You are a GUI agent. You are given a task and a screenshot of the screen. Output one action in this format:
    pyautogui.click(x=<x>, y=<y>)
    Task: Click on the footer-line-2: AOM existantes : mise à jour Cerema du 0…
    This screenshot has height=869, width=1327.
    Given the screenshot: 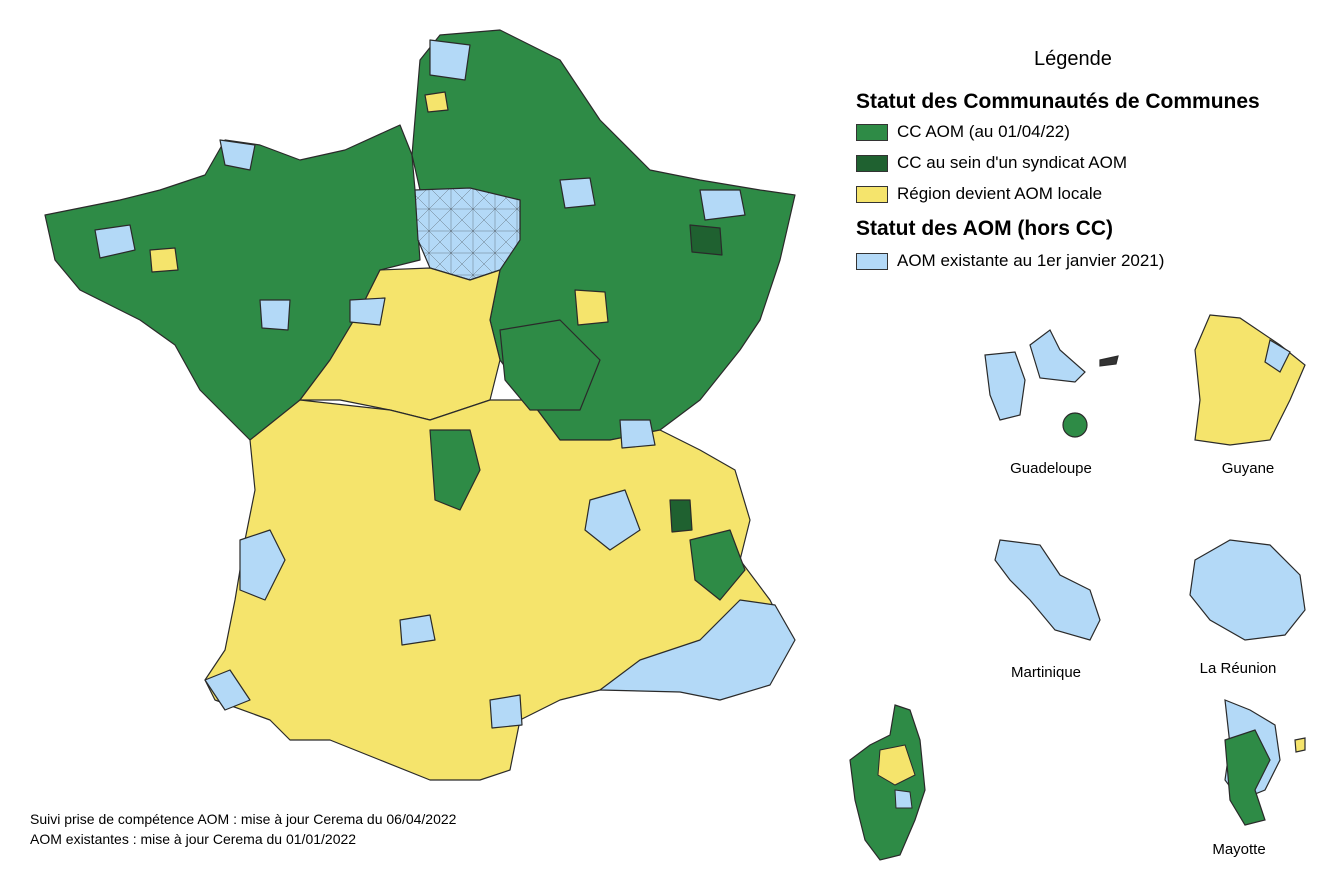 What is the action you would take?
    pyautogui.click(x=193, y=839)
    